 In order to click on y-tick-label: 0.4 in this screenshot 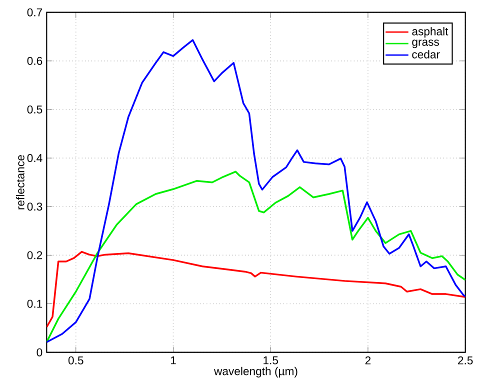, I will do `click(34, 158)`.